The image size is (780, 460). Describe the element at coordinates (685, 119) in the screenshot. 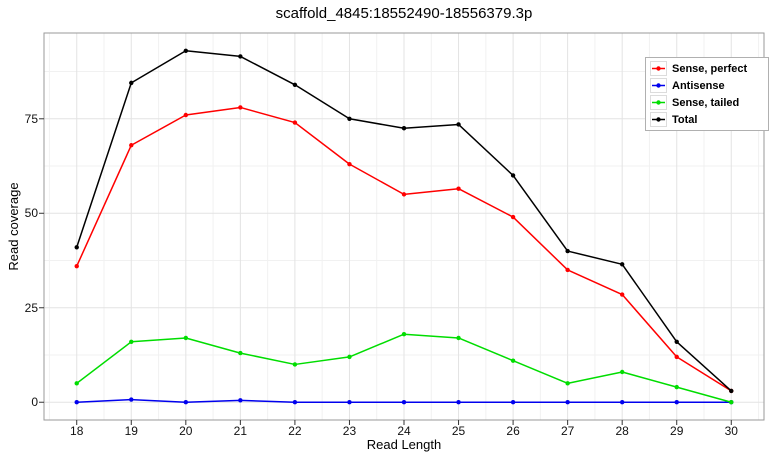

I see `legend-label: Total` at that location.